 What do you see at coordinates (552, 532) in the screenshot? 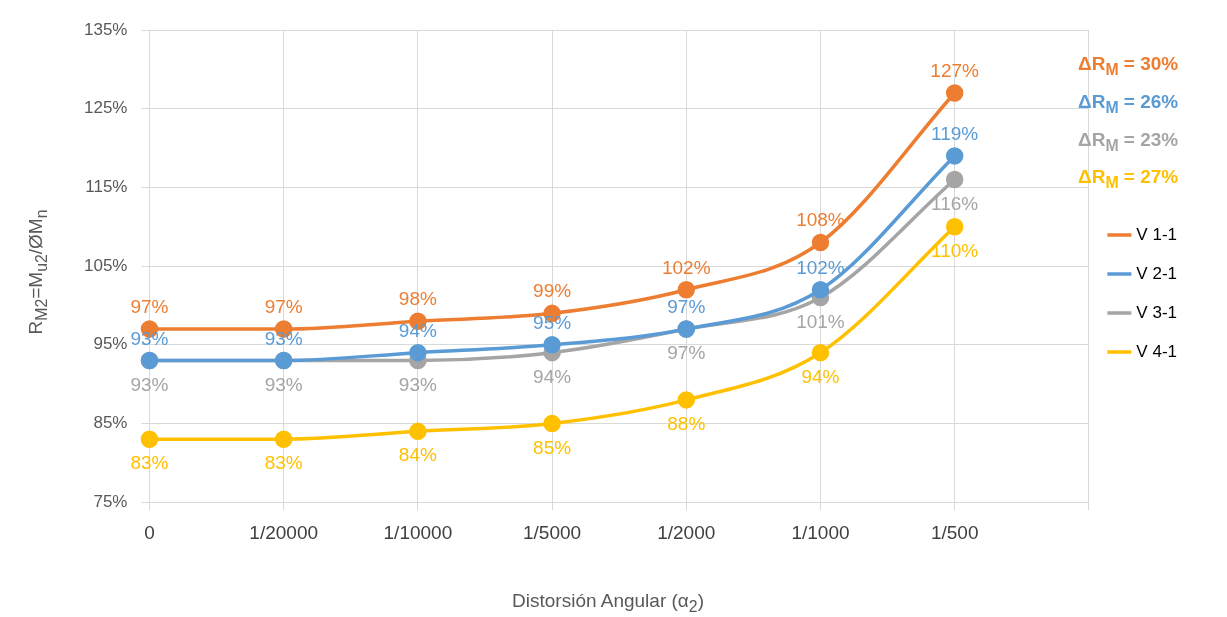
I see `x-tick-label: 1/5000` at bounding box center [552, 532].